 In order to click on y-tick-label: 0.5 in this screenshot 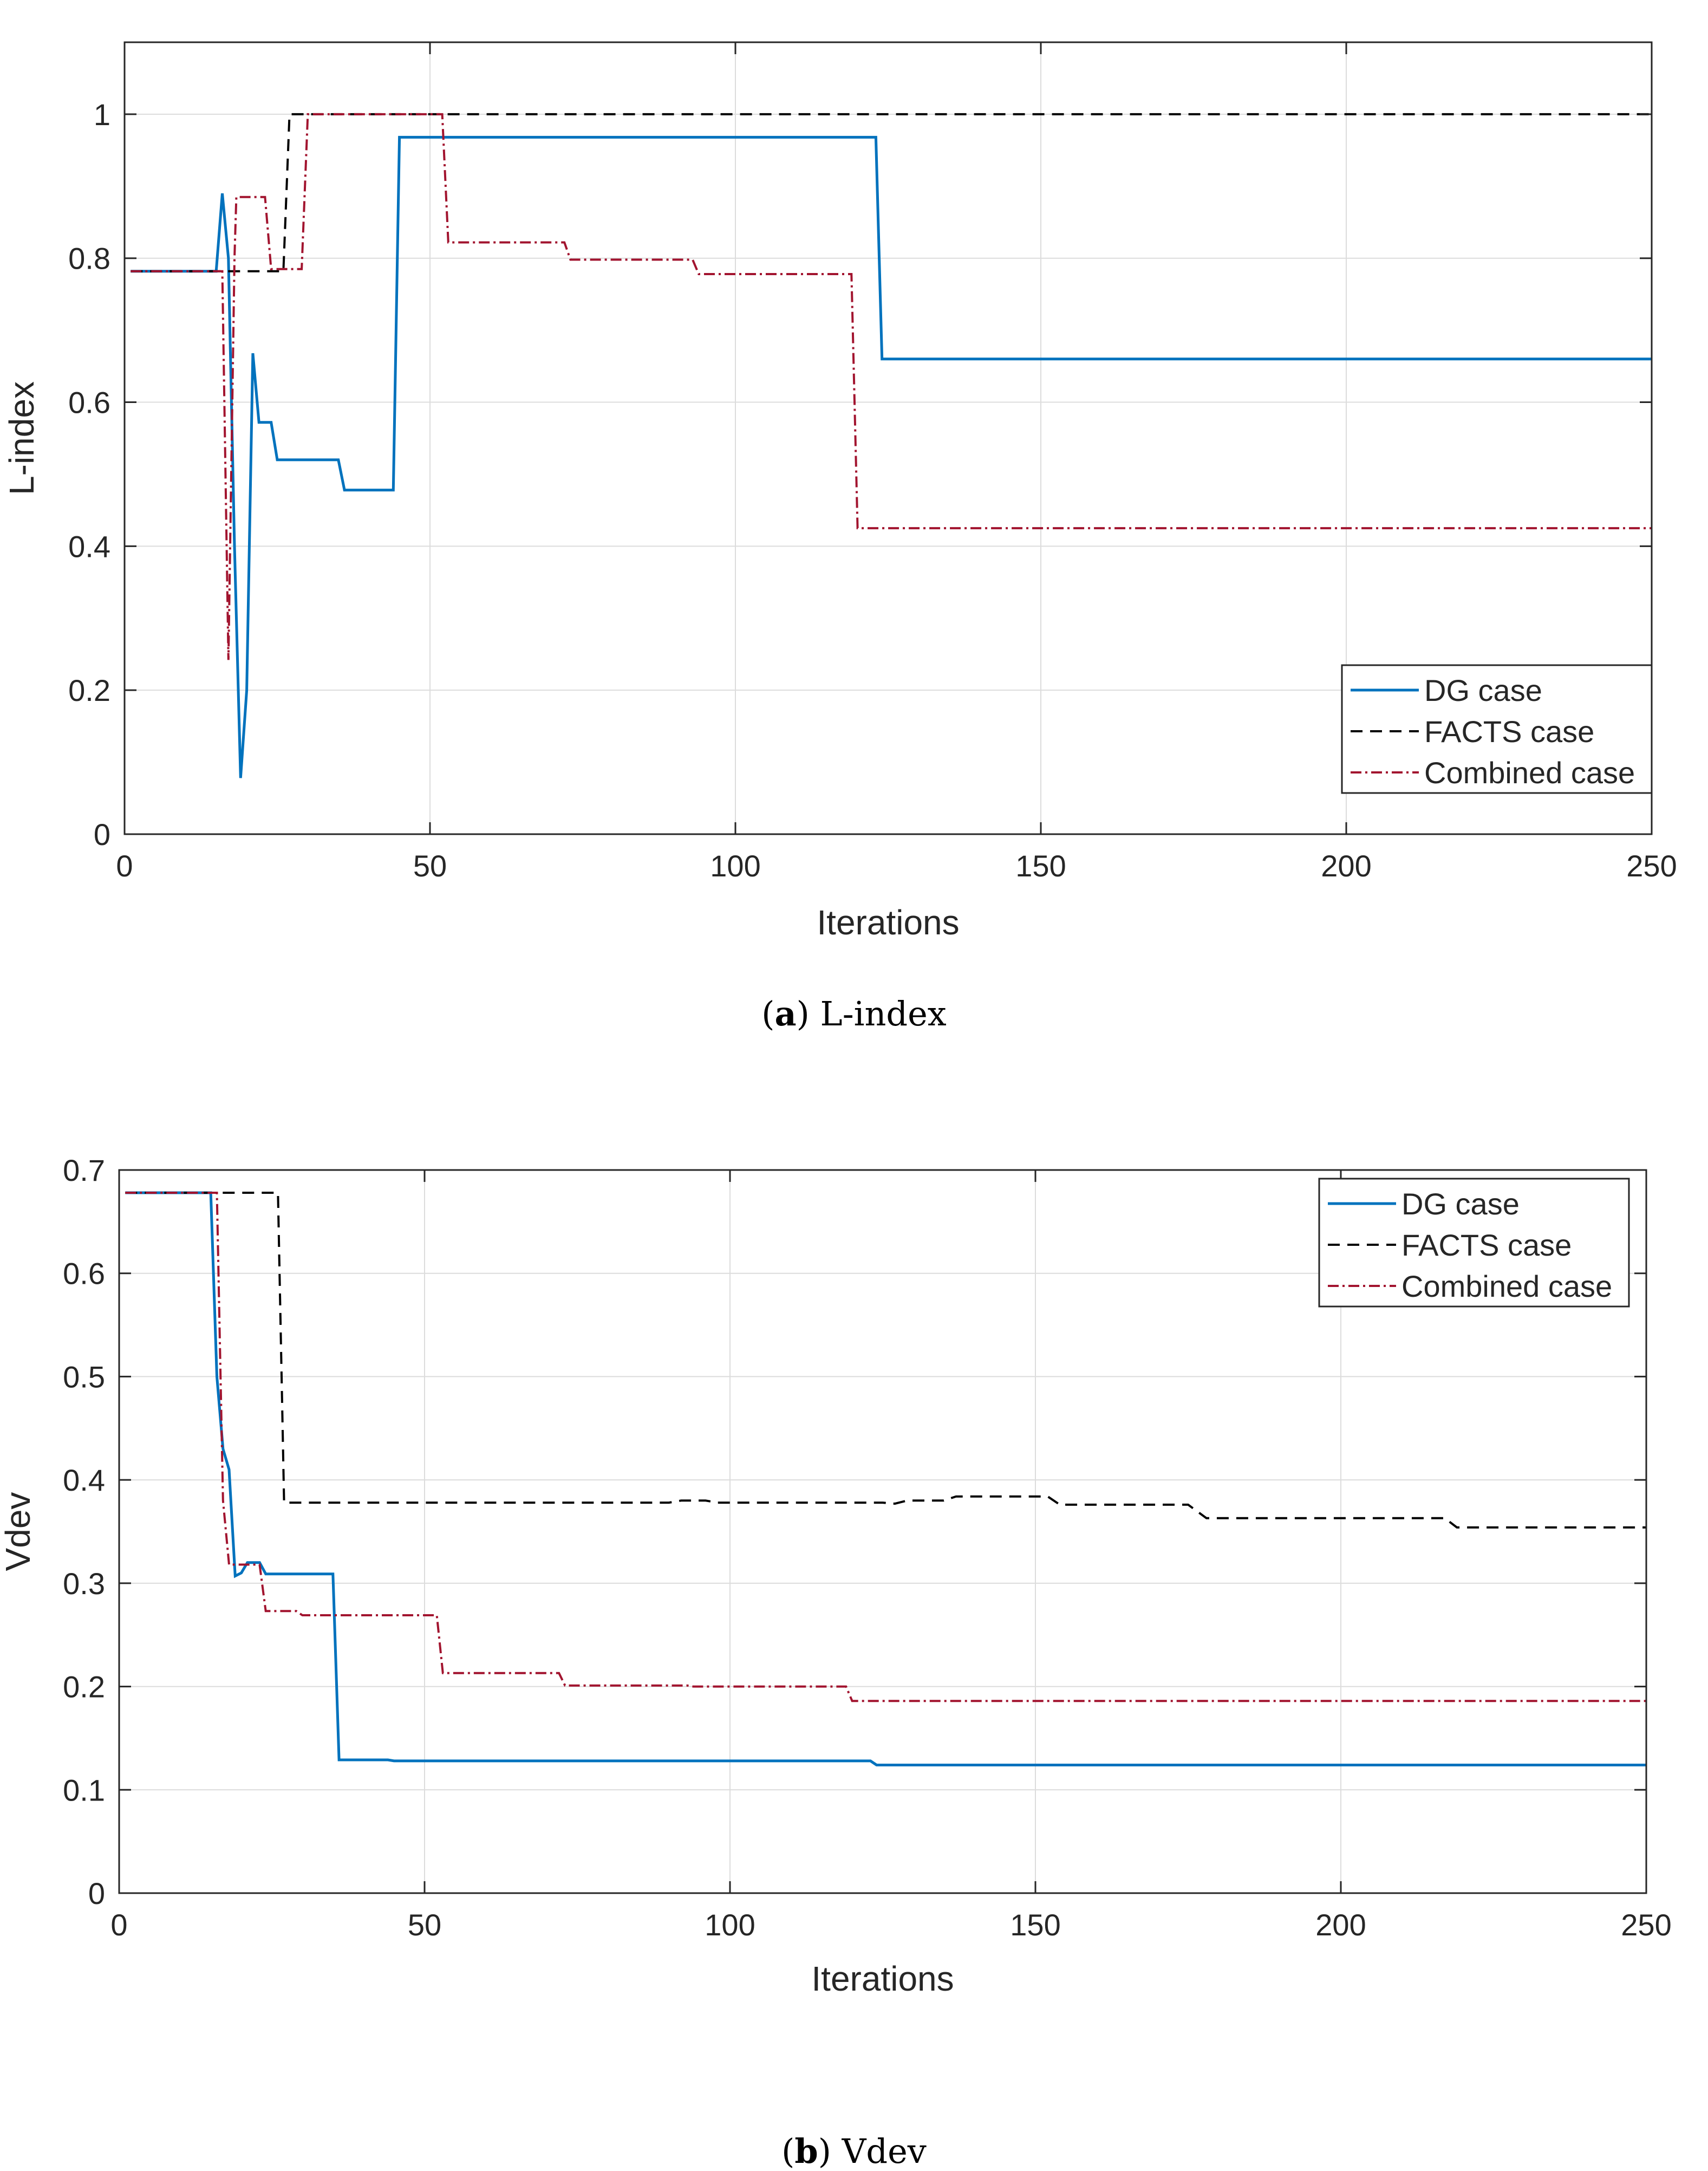, I will do `click(84, 1377)`.